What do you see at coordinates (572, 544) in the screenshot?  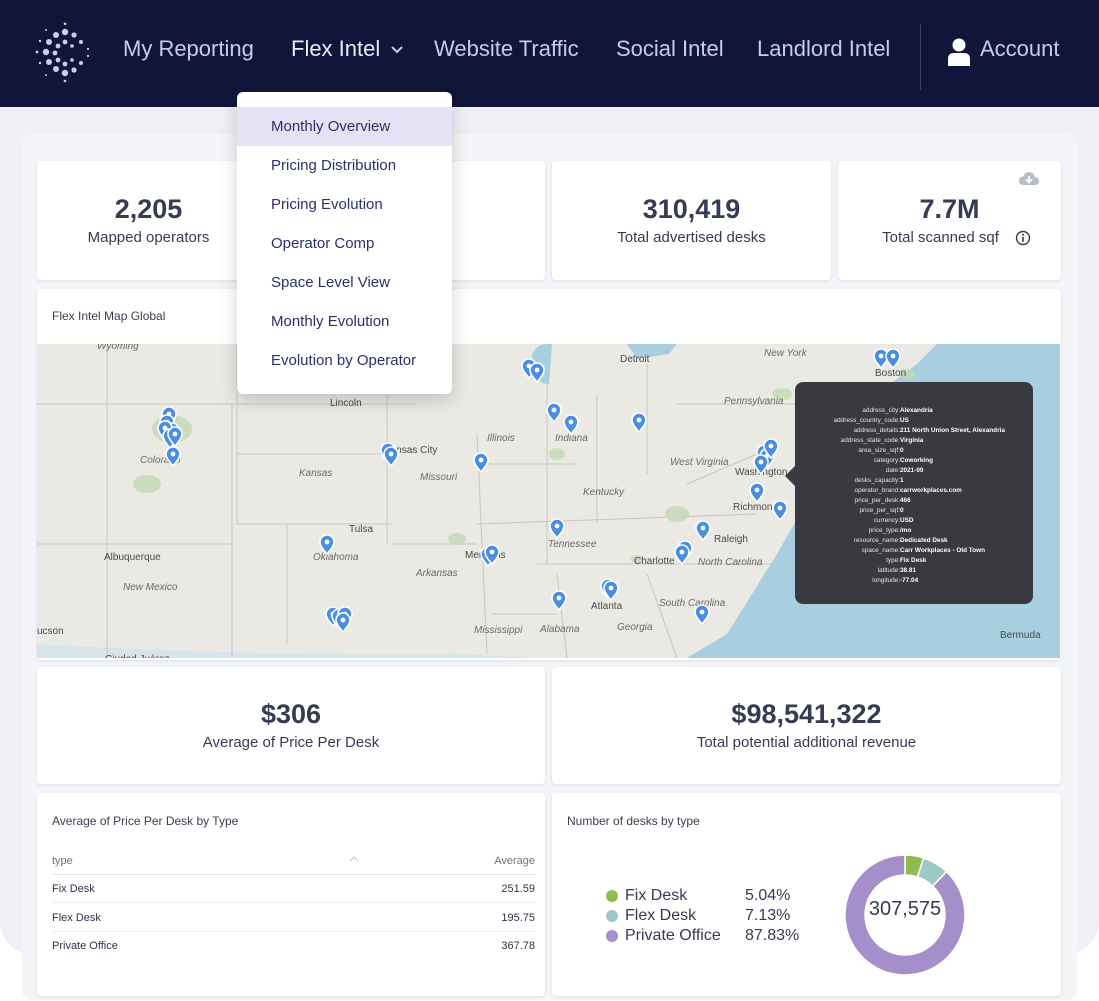 I see `map-label: Tennessee` at bounding box center [572, 544].